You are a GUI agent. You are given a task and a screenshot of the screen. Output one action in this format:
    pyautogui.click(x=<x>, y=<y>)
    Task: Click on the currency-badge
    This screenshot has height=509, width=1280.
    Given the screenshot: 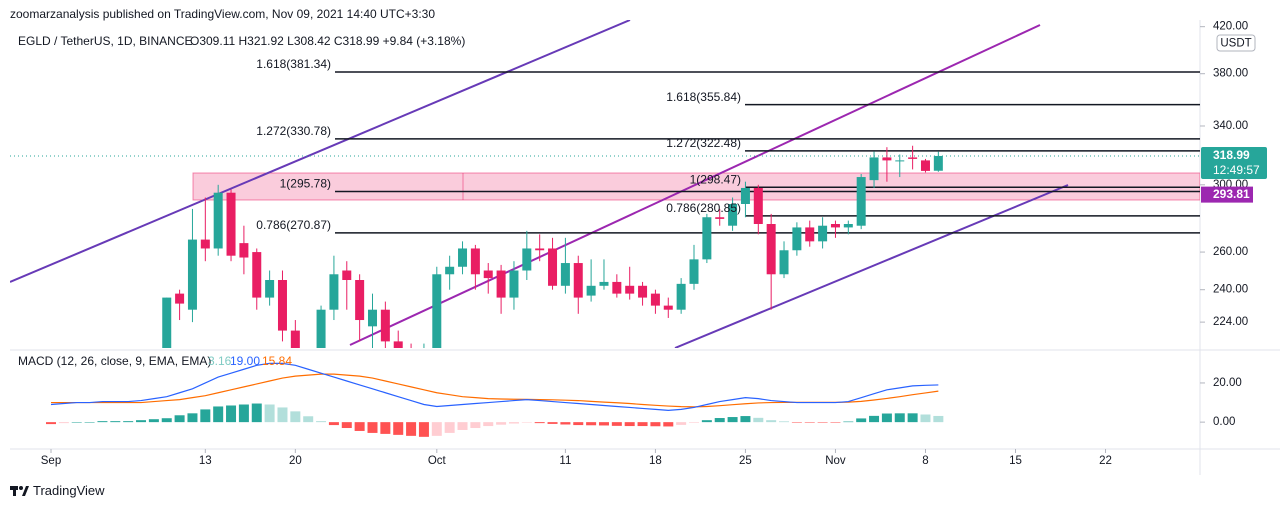 What is the action you would take?
    pyautogui.click(x=1236, y=43)
    